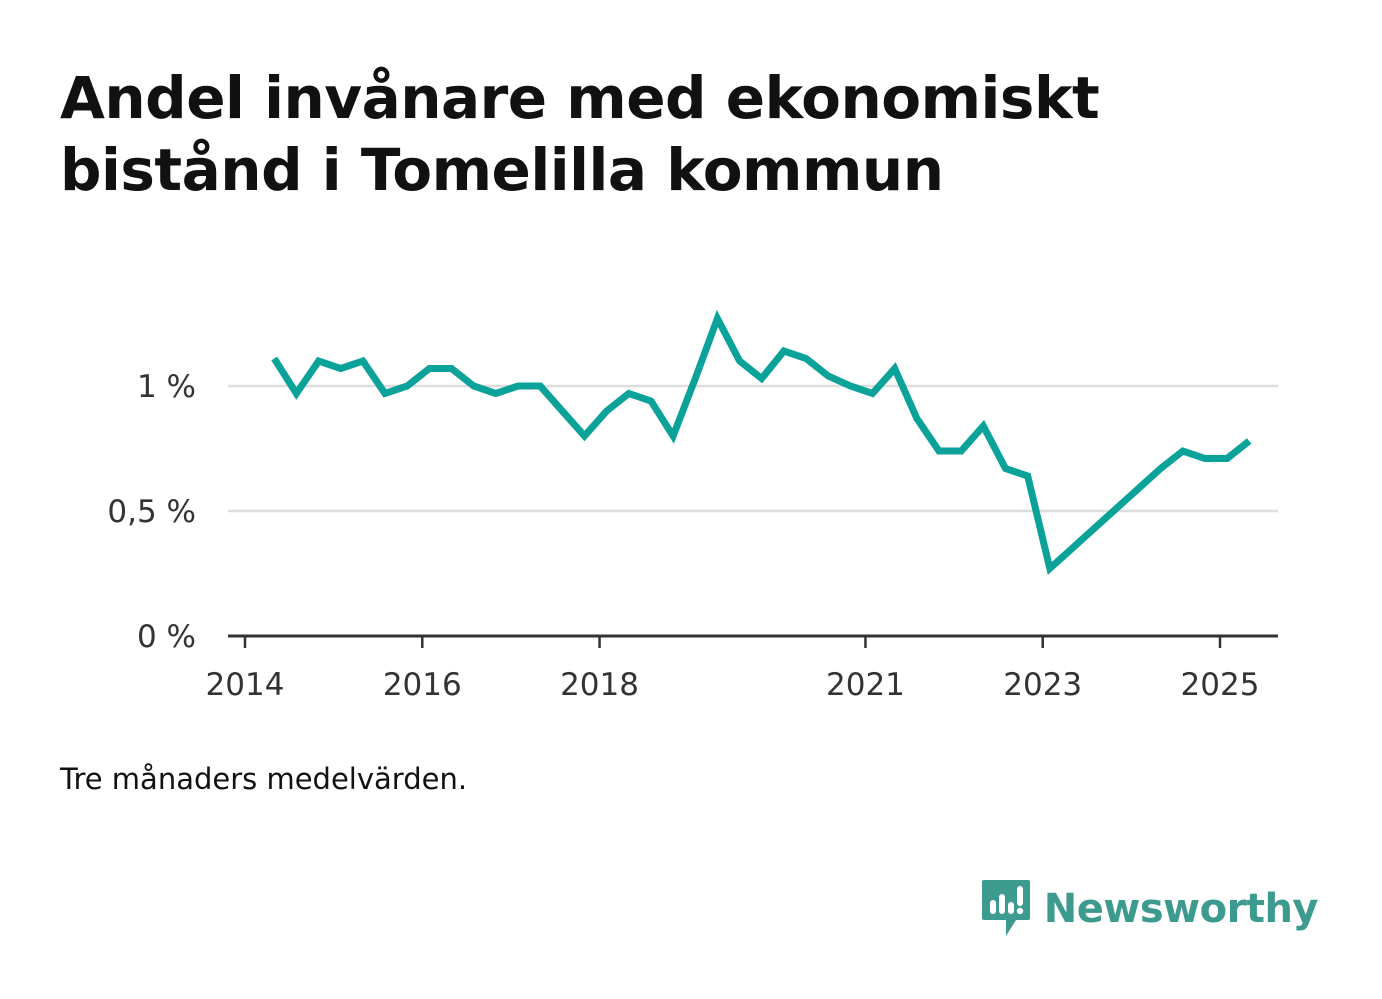 The image size is (1382, 999). I want to click on x-tick-label: 2023, so click(1042, 685).